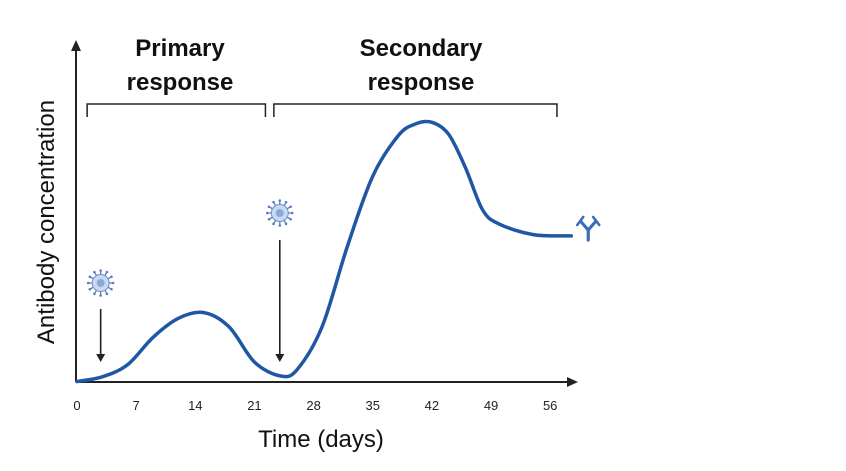 This screenshot has width=846, height=471. What do you see at coordinates (180, 82) in the screenshot?
I see `primary-response-label-line2: response` at bounding box center [180, 82].